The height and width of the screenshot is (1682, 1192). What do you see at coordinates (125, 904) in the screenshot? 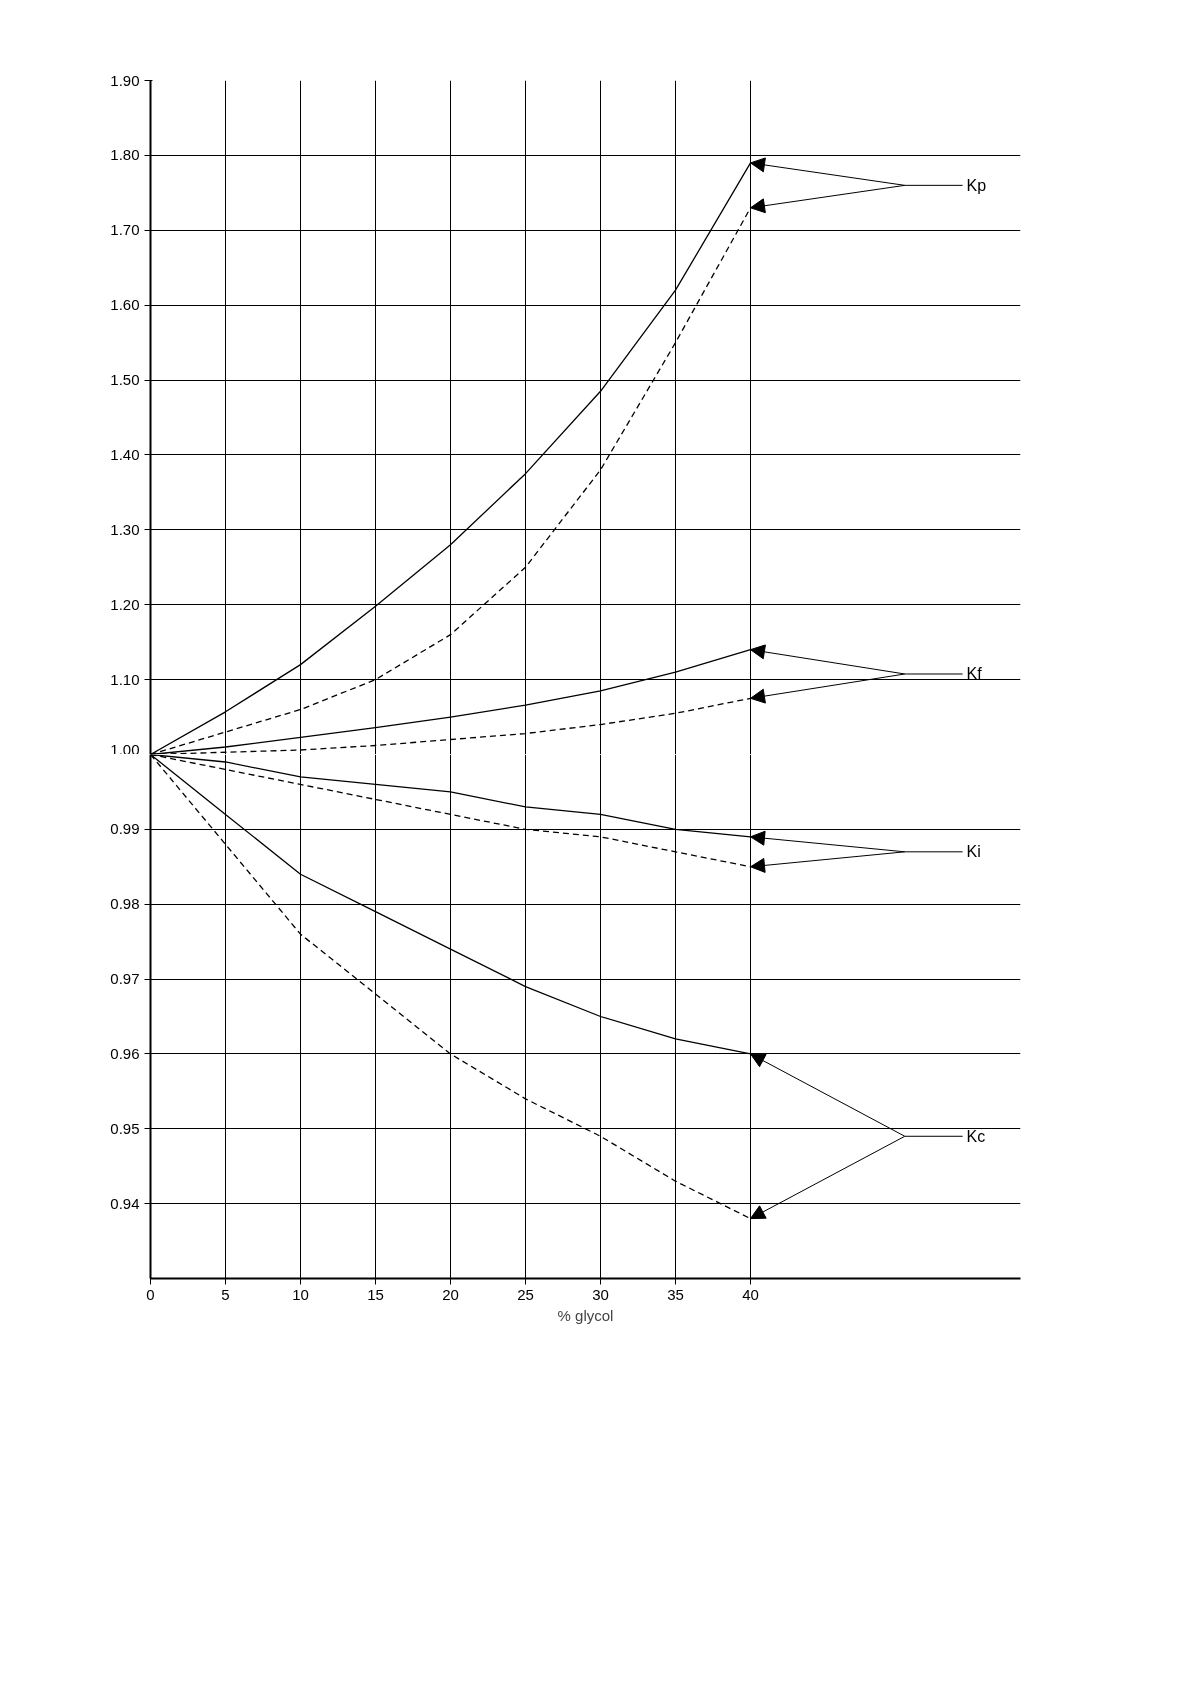
I see `y-tick-label: 0.98` at bounding box center [125, 904].